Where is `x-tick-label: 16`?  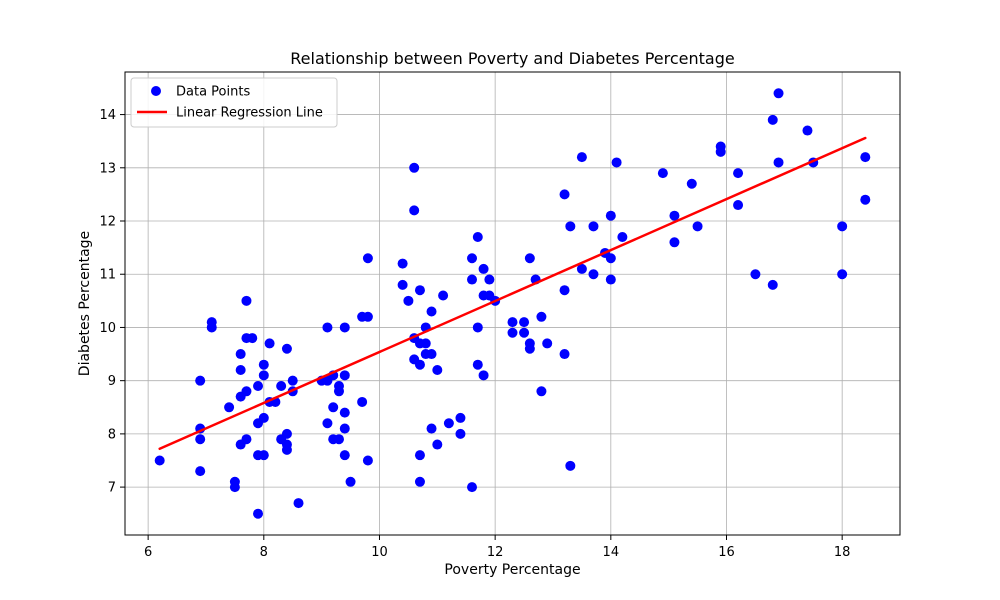 x-tick-label: 16 is located at coordinates (726, 552).